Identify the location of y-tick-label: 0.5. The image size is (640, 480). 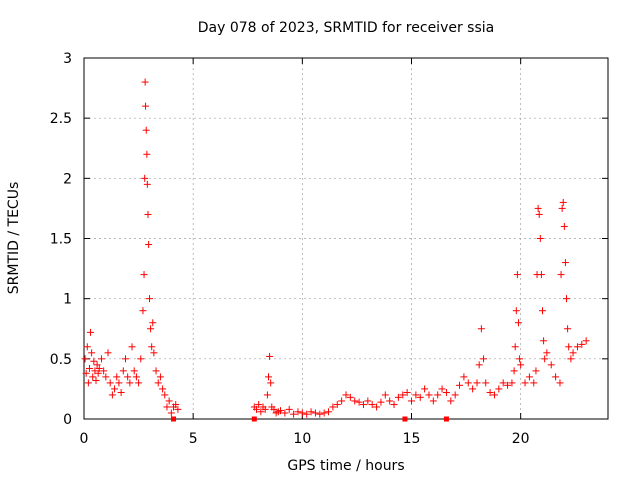
(61, 360).